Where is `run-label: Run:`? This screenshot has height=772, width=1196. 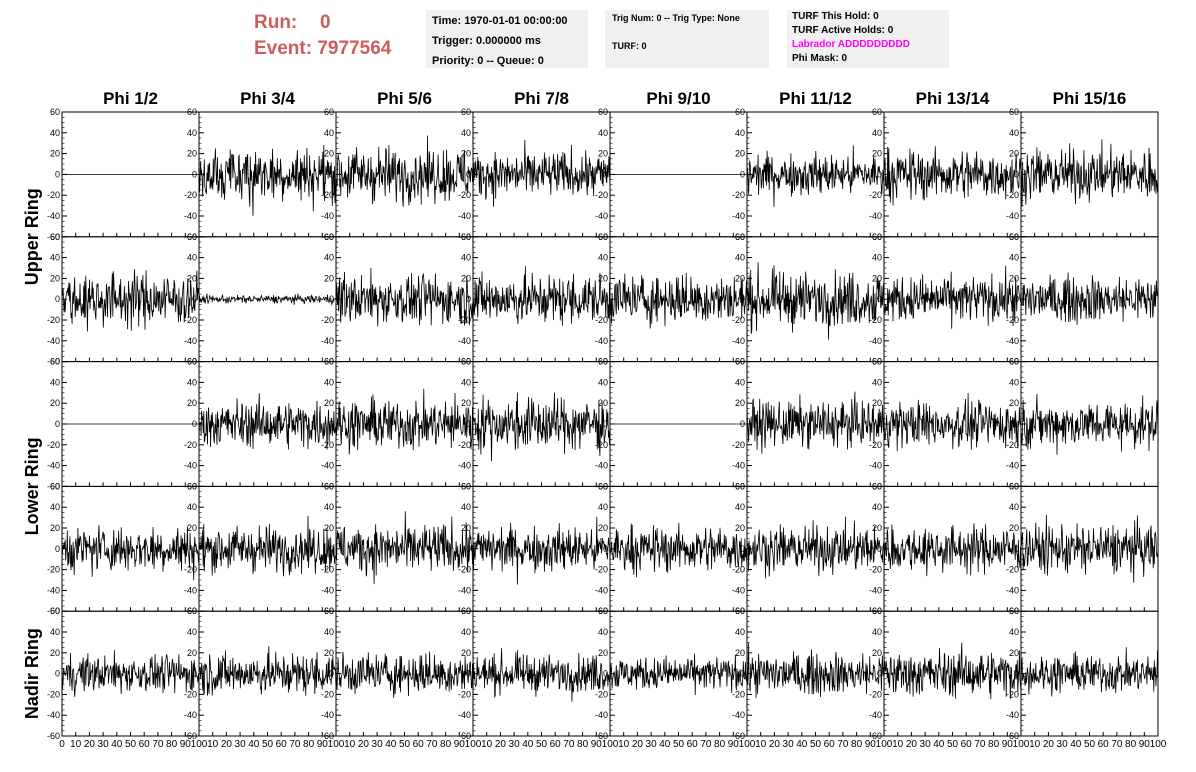
run-label: Run: is located at coordinates (276, 22).